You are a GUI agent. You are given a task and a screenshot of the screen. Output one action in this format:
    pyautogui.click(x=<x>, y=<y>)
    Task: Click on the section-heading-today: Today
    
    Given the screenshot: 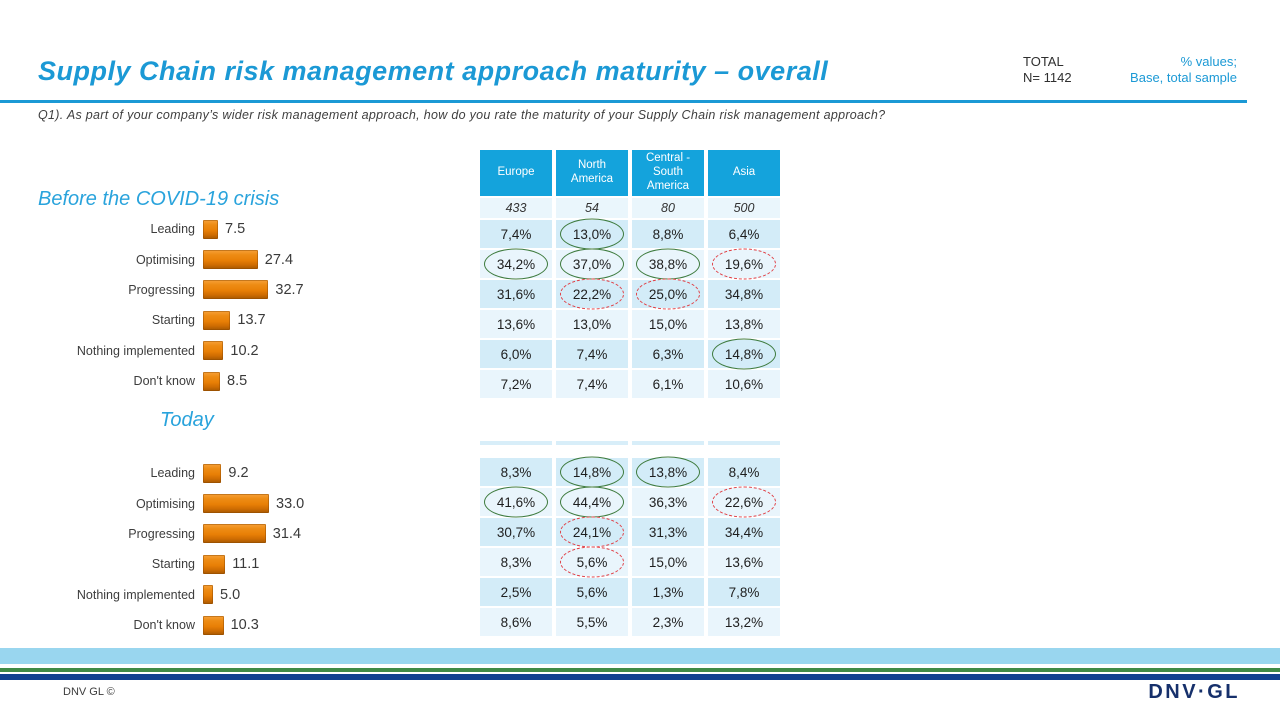 What is the action you would take?
    pyautogui.click(x=187, y=420)
    